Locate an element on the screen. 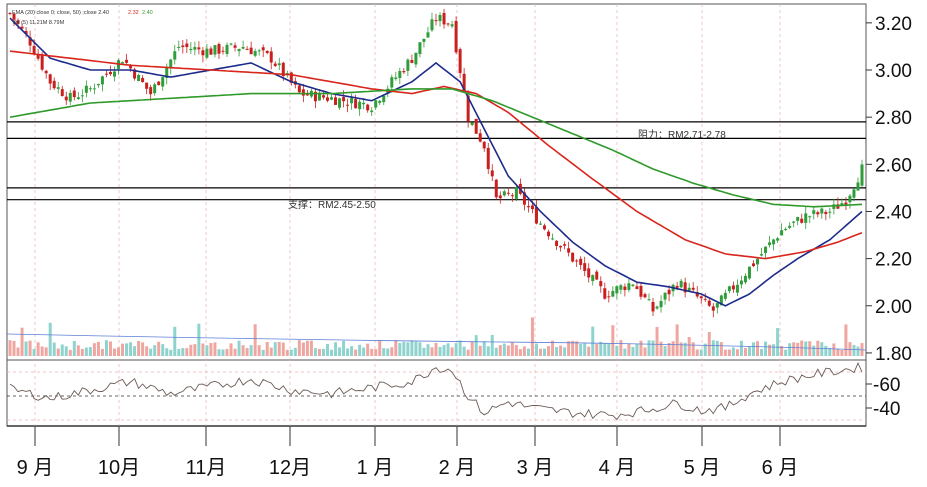 This screenshot has width=927, height=487. volume-average-line is located at coordinates (436, 342).